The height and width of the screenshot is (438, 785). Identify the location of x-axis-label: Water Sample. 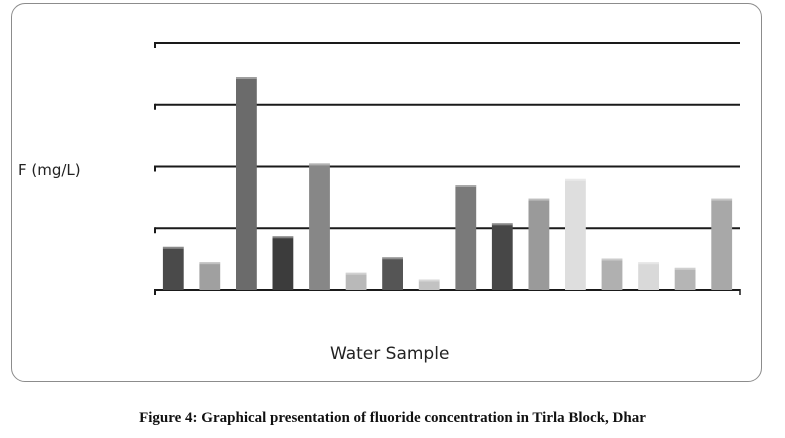
(390, 354).